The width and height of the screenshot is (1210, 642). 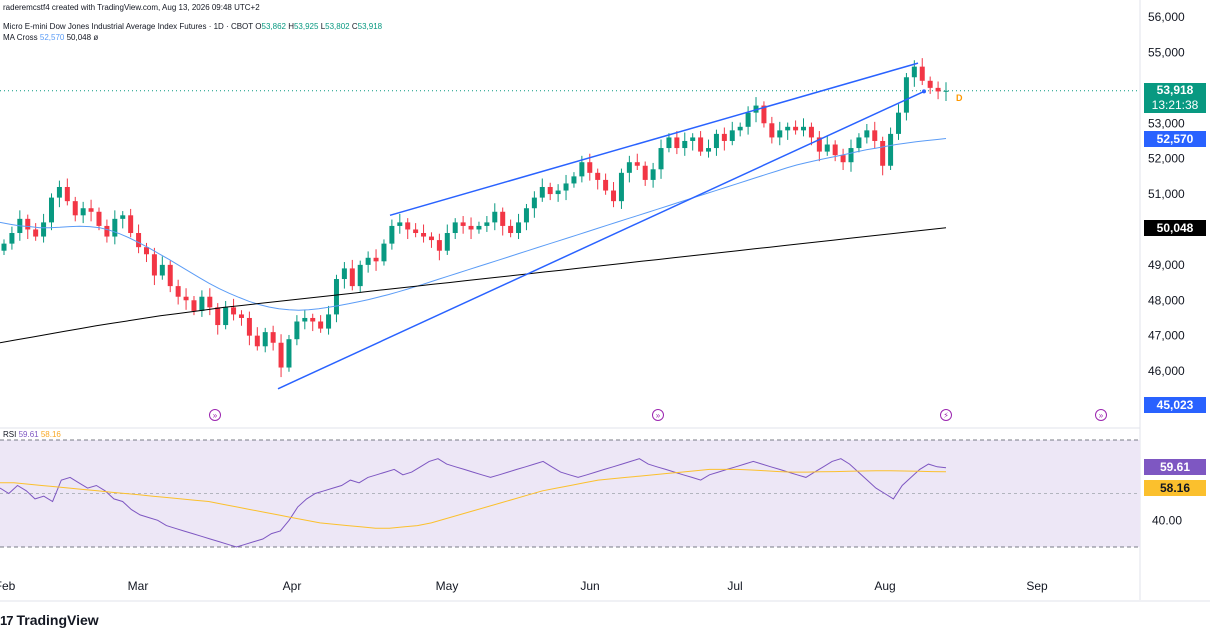 What do you see at coordinates (946, 415) in the screenshot?
I see `event-lightning-icon: ⚡` at bounding box center [946, 415].